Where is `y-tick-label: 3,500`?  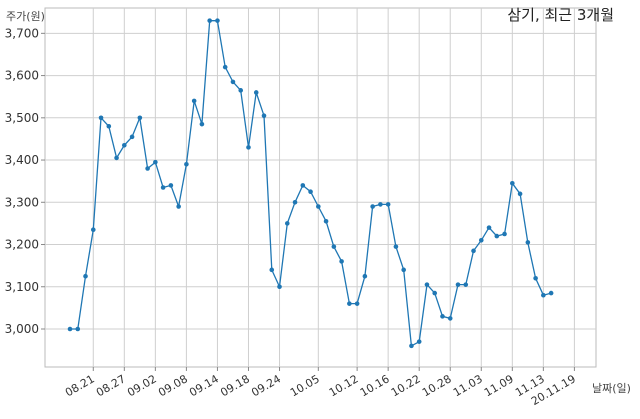
y-tick-label: 3,500 is located at coordinates (22, 118).